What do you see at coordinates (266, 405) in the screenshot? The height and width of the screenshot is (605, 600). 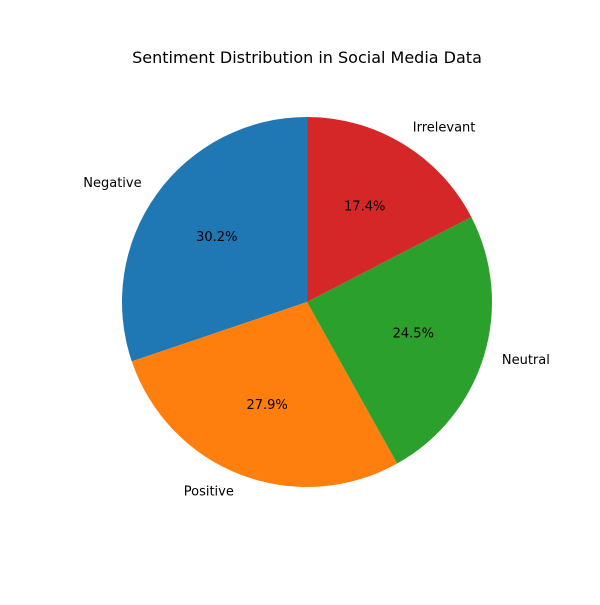 I see `slice-percent-positive: 27.9%` at bounding box center [266, 405].